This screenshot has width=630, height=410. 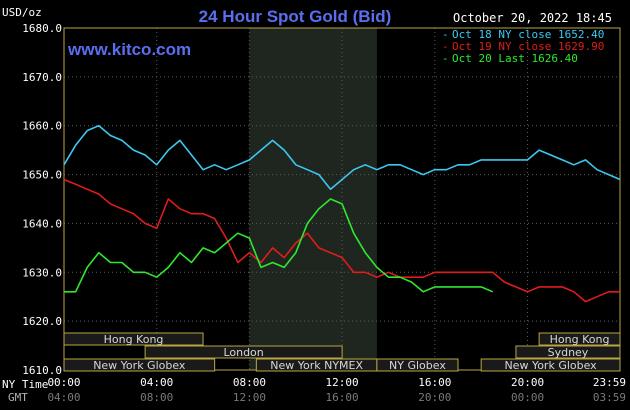 I want to click on x-tick-label-gmt: 03:59, so click(x=609, y=397).